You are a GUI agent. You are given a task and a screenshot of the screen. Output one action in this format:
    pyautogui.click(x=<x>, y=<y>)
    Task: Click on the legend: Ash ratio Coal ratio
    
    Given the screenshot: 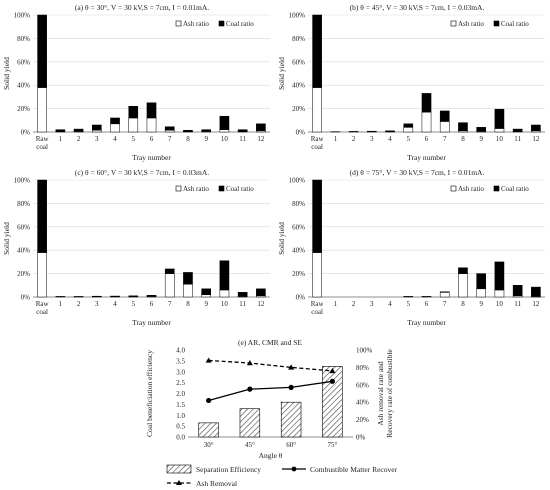 What is the action you would take?
    pyautogui.click(x=489, y=189)
    